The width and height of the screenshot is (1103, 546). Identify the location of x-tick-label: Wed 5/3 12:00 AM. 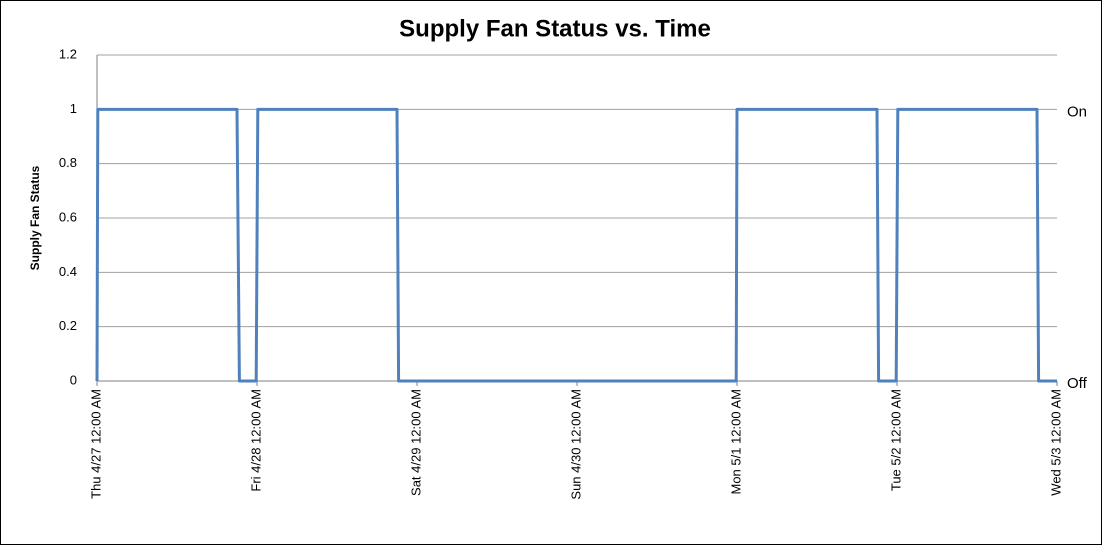
(1055, 442).